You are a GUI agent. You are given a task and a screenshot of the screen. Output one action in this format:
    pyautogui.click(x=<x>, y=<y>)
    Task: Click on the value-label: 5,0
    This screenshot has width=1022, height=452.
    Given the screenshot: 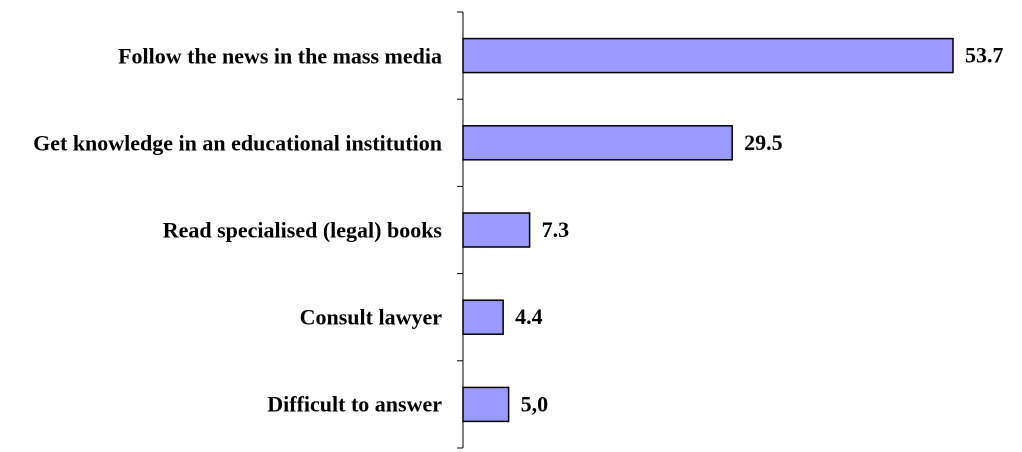 What is the action you would take?
    pyautogui.click(x=535, y=403)
    